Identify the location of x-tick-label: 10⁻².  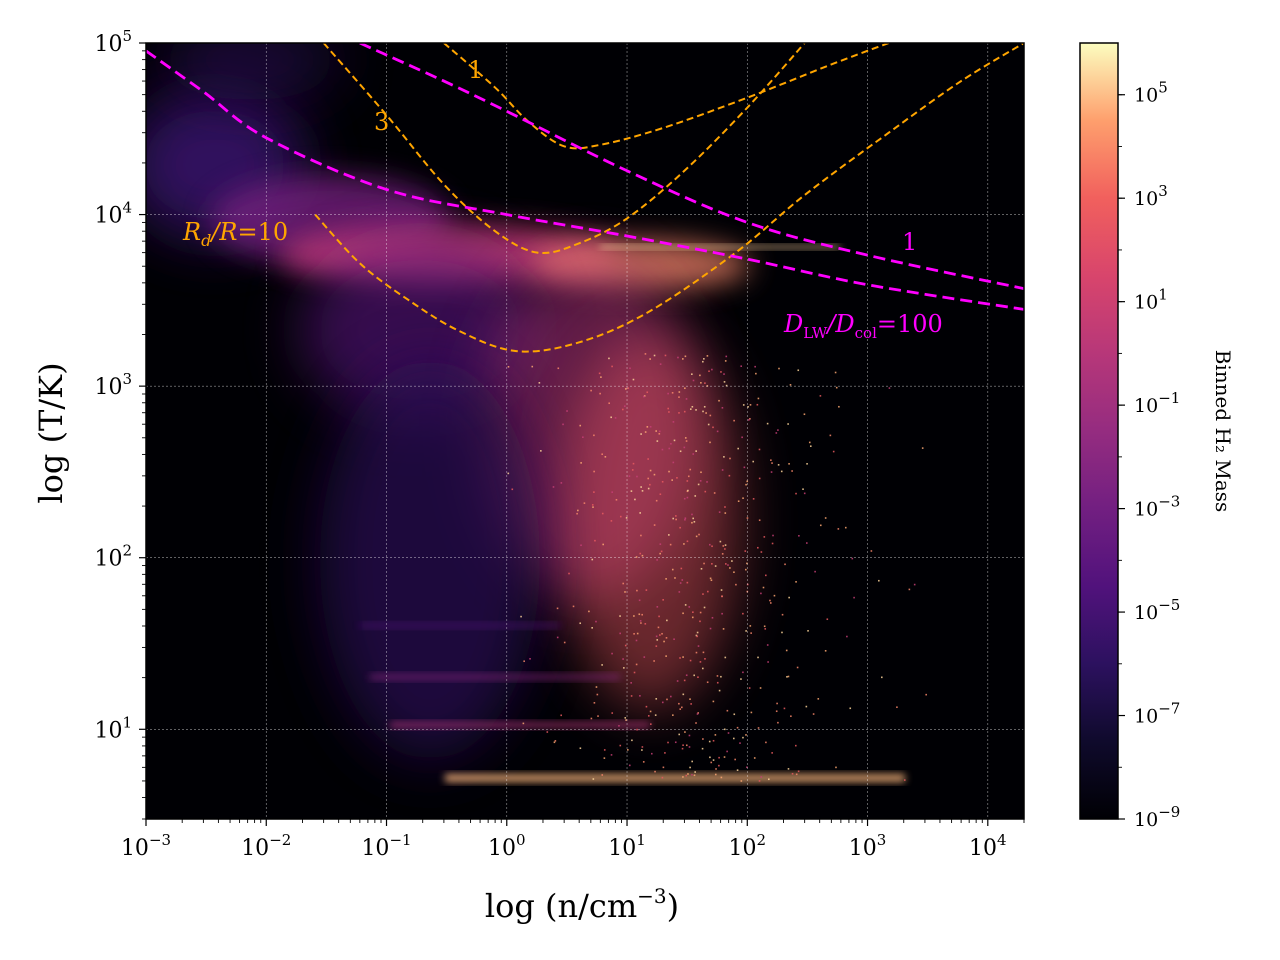
(266, 846).